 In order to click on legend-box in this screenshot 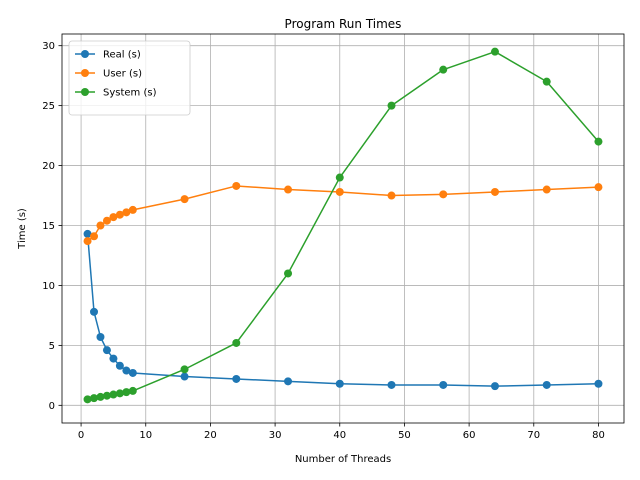, I will do `click(129, 78)`.